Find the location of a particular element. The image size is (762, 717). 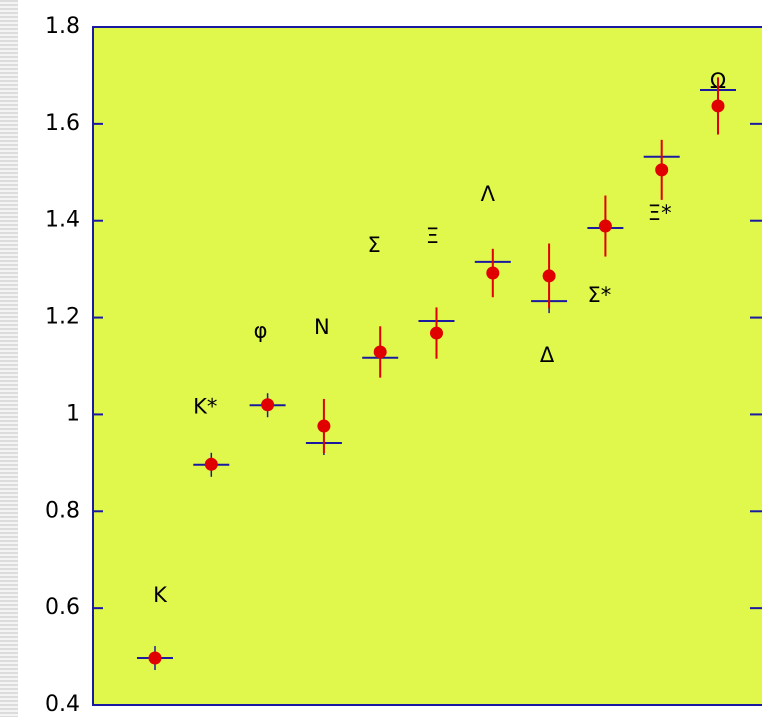

y-tick-label: 1.8 is located at coordinates (62, 26).